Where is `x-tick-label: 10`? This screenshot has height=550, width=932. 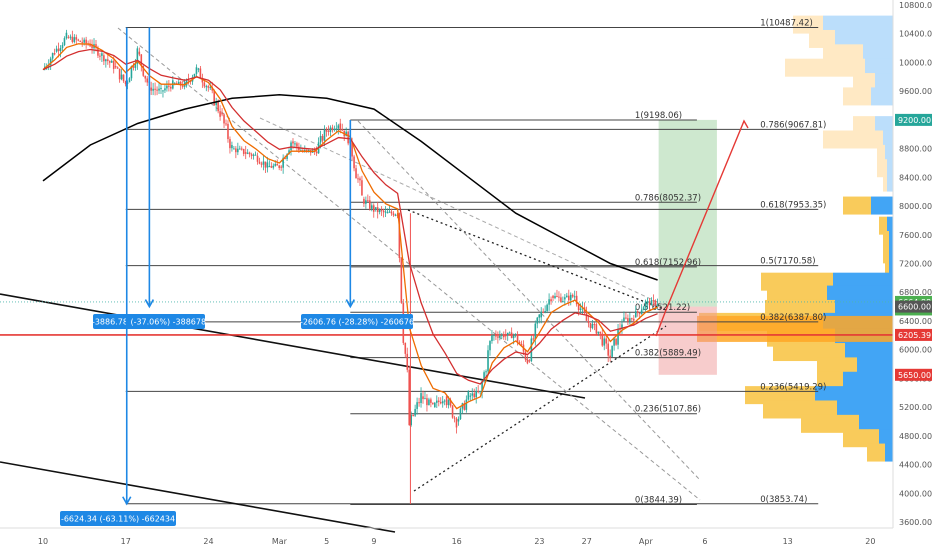 x-tick-label: 10 is located at coordinates (43, 541).